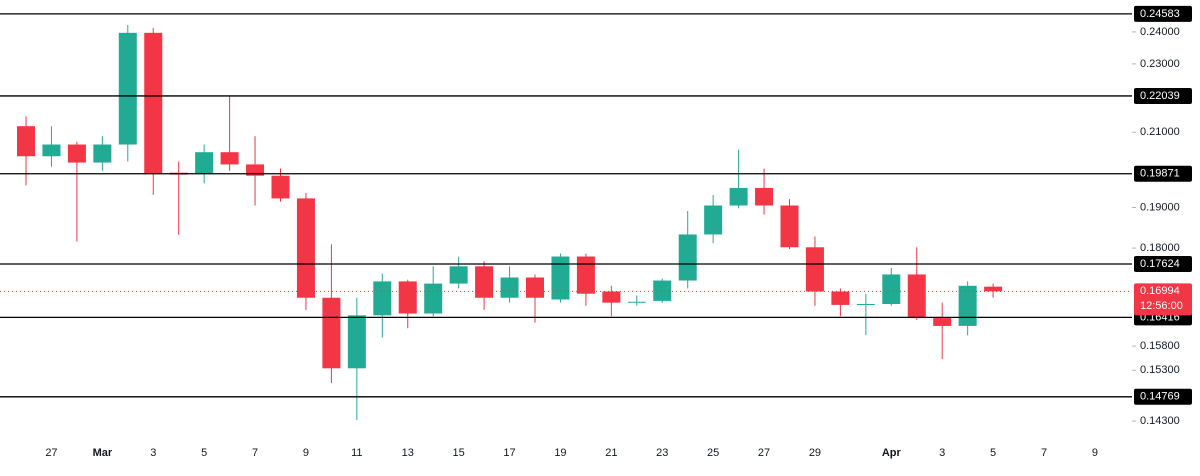 Image resolution: width=1200 pixels, height=476 pixels. Describe the element at coordinates (892, 453) in the screenshot. I see `x-tick-label: Apr` at that location.